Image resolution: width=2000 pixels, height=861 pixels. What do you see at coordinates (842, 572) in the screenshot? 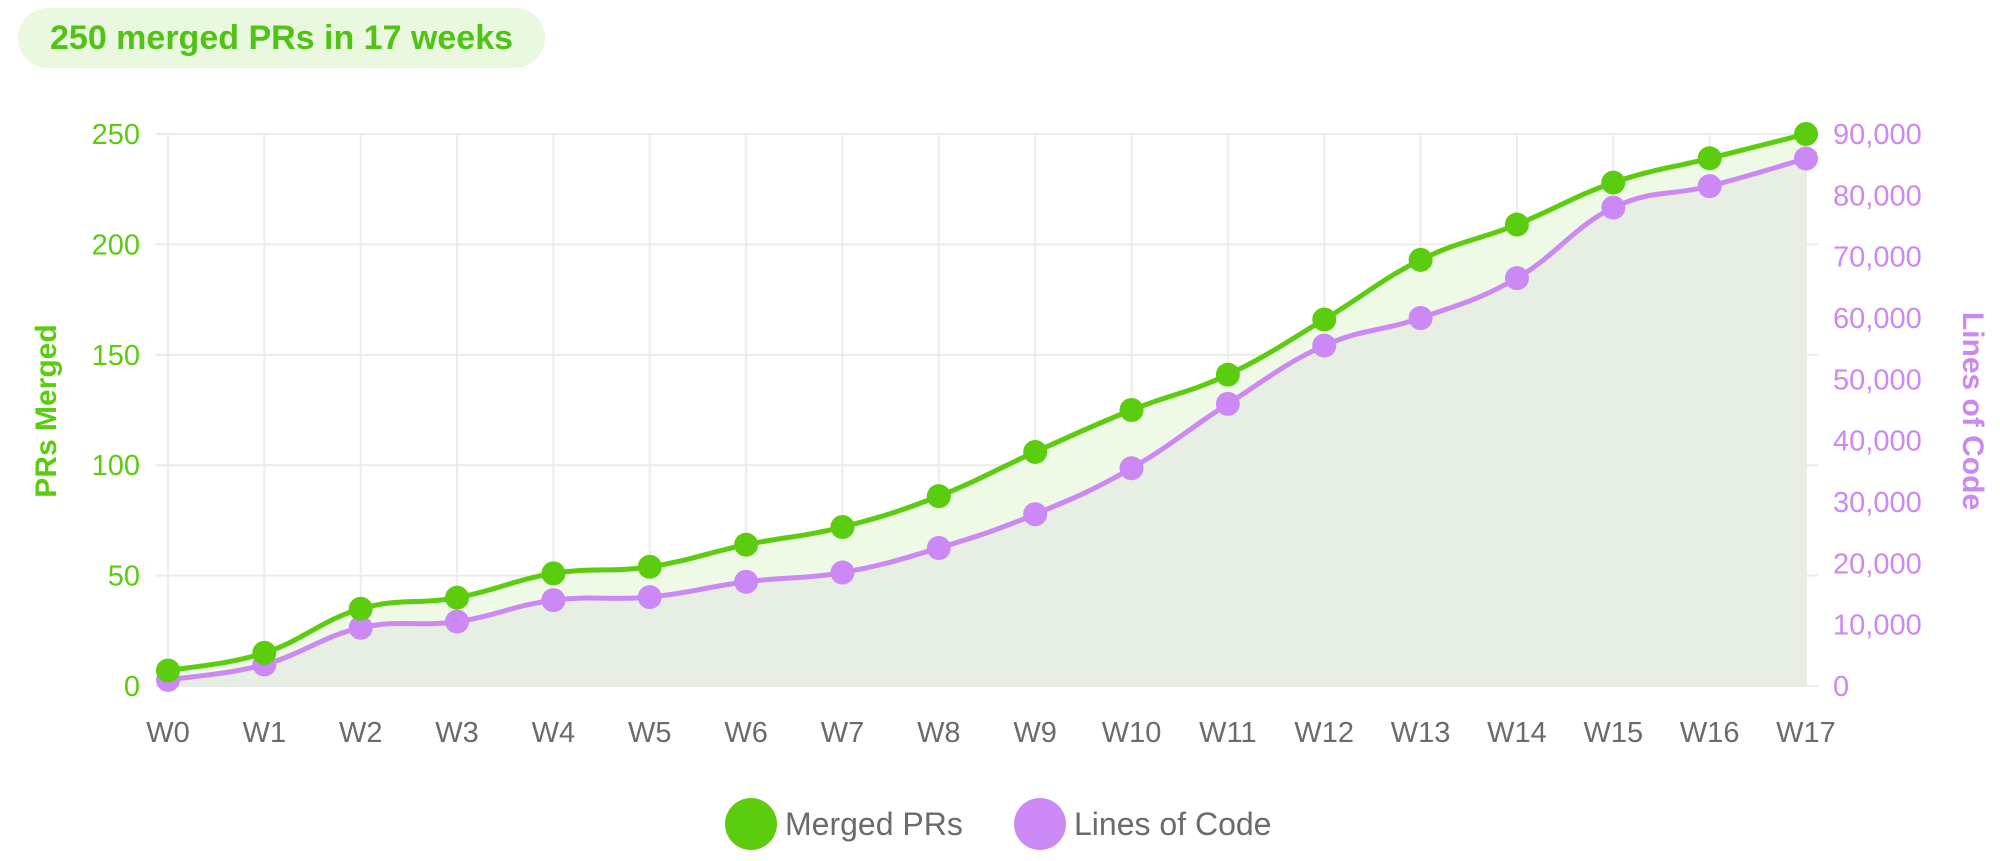
I see `point-lines-of-code-w7` at bounding box center [842, 572].